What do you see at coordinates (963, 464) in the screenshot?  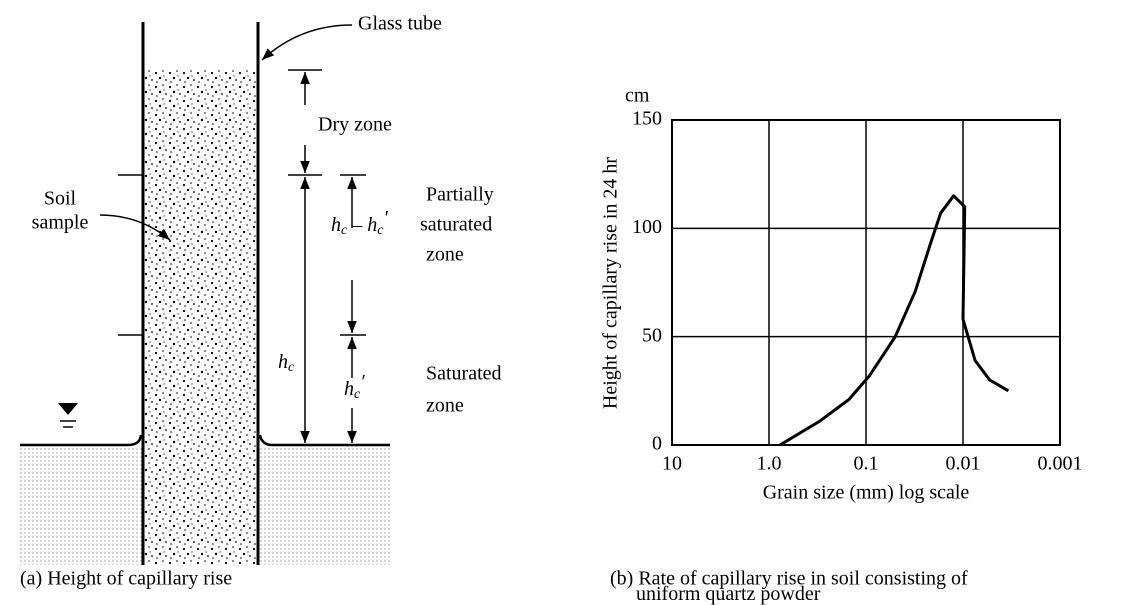 I see `x-tick-label: 0.01` at bounding box center [963, 464].